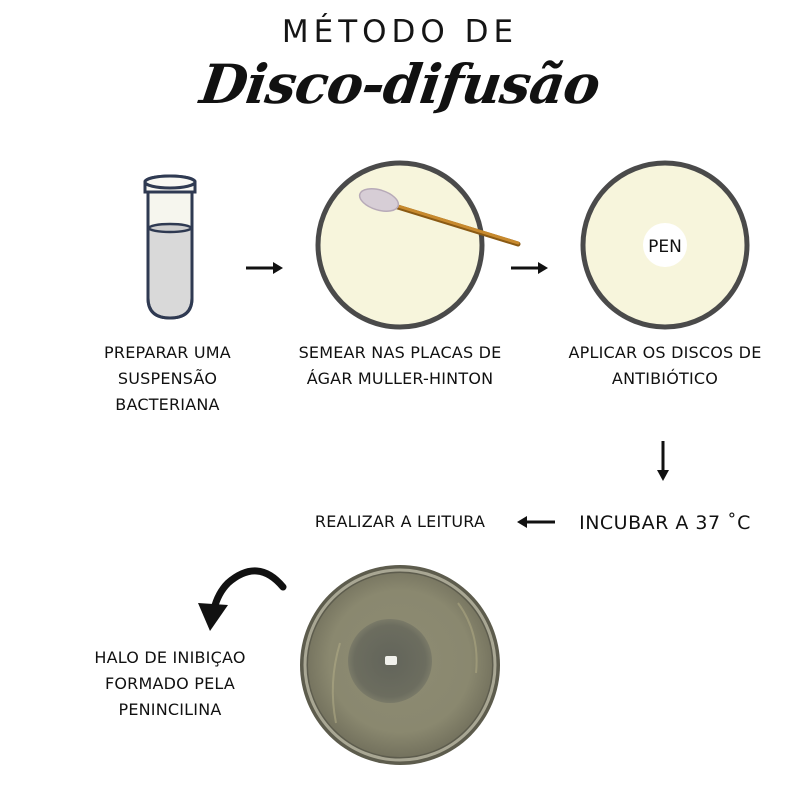 The image size is (800, 800). I want to click on step-4-label: INCUBAR A 37 ˚C, so click(665, 523).